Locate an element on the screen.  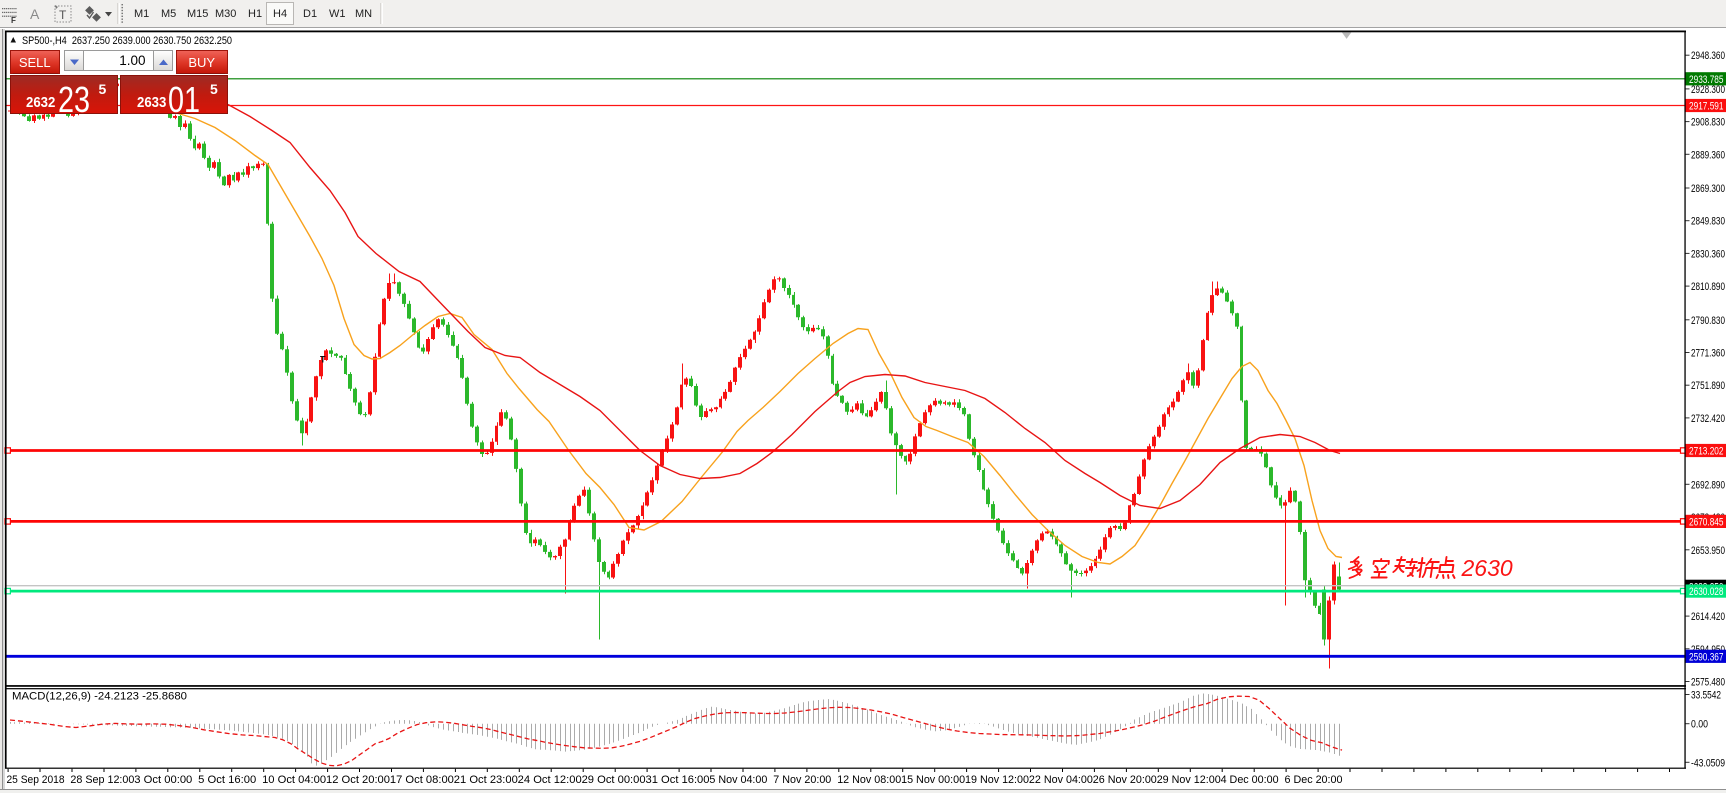
svg-text: 2830.360 is located at coordinates (1708, 254).